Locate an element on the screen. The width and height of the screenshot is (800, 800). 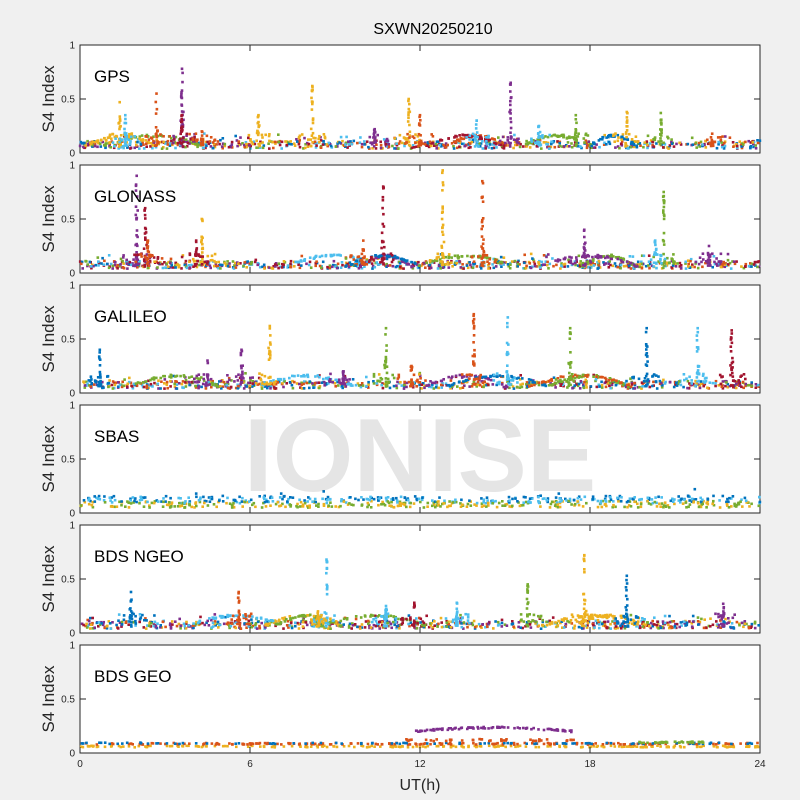
y-tick-label: 0 is located at coordinates (72, 394).